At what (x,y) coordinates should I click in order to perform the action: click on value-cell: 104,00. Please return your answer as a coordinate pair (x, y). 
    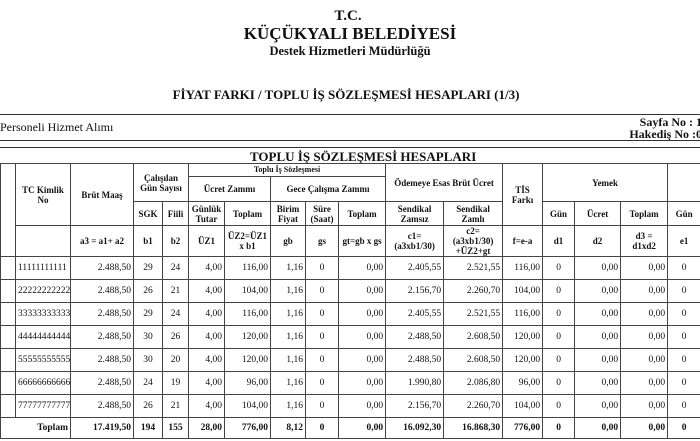
    Looking at the image, I should click on (523, 291).